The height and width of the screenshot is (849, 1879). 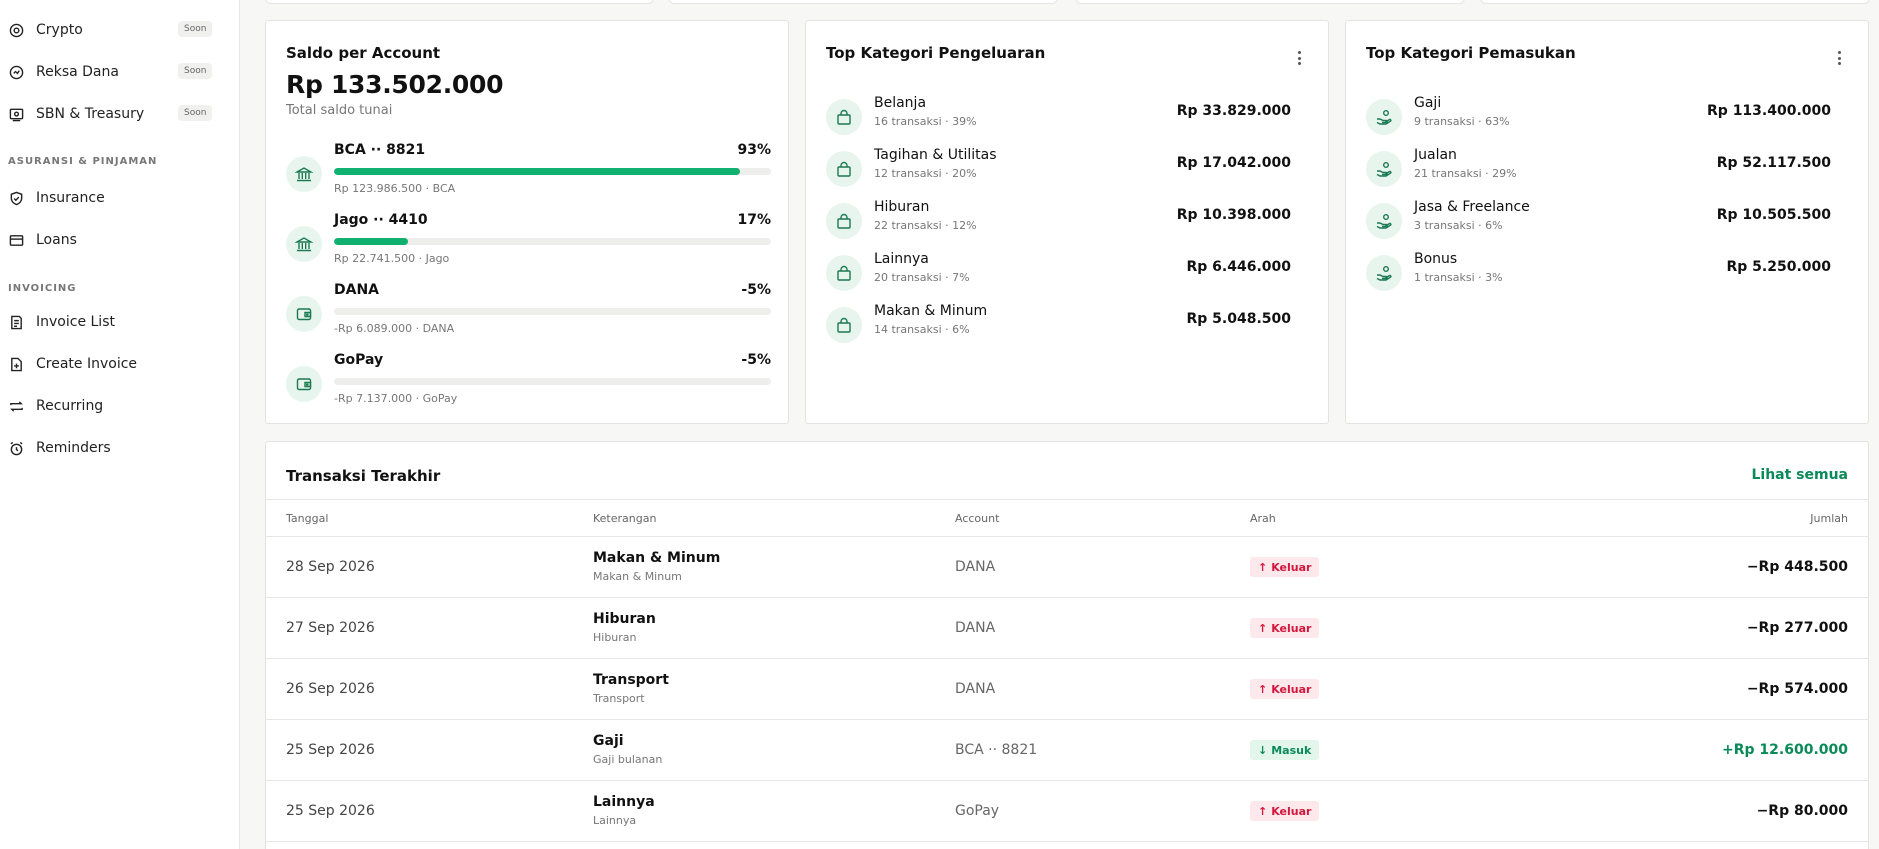 I want to click on transaction-description: Transport, so click(x=631, y=680).